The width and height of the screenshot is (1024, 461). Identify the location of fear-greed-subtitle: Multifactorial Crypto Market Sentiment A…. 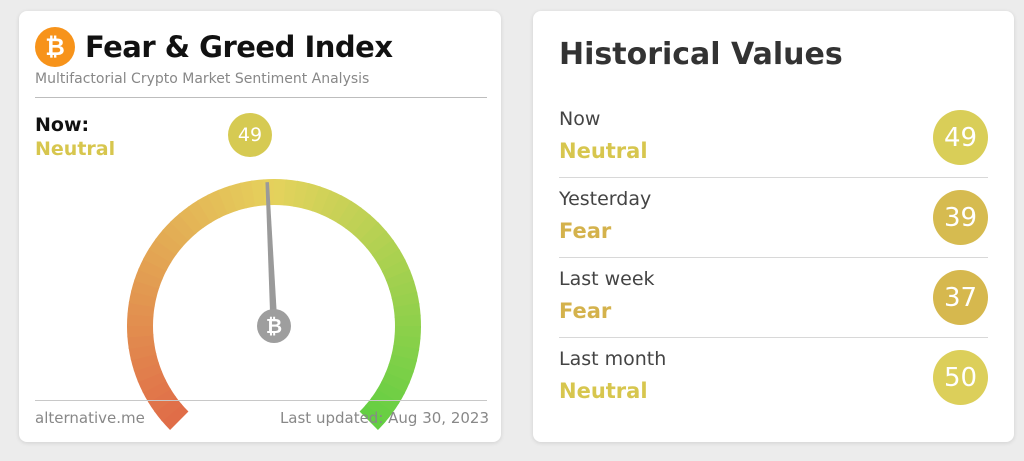
(202, 79).